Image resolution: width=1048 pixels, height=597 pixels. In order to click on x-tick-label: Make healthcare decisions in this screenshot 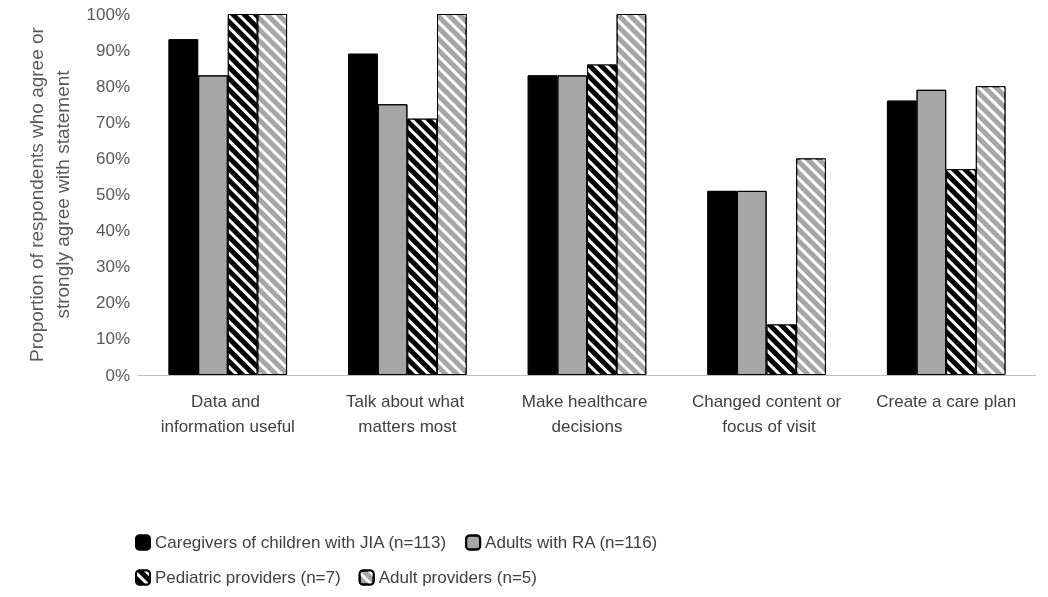, I will do `click(587, 414)`.